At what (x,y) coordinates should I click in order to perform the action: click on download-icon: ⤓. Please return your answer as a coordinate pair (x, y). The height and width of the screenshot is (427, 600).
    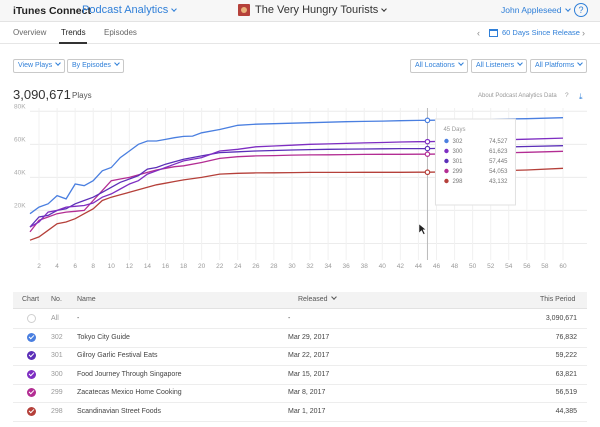
    Looking at the image, I should click on (581, 96).